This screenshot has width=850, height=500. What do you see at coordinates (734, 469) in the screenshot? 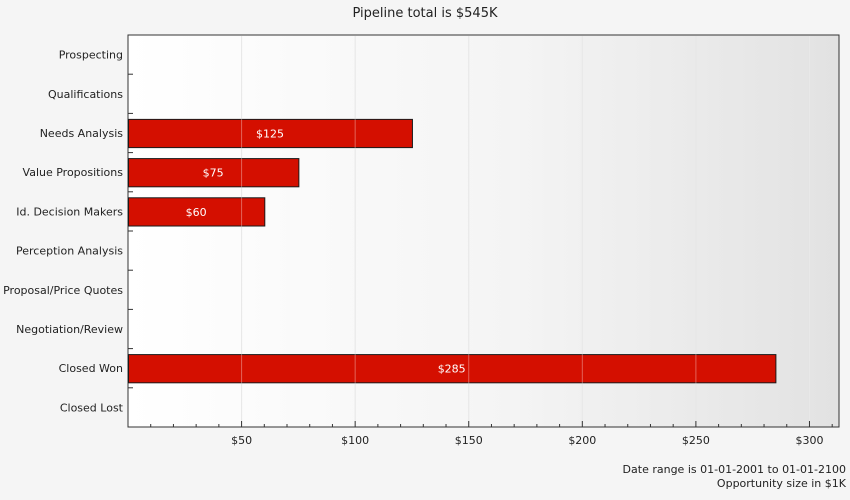
I see `date-range-note: Date range is 01-01-2001 to 01-01-2100` at bounding box center [734, 469].